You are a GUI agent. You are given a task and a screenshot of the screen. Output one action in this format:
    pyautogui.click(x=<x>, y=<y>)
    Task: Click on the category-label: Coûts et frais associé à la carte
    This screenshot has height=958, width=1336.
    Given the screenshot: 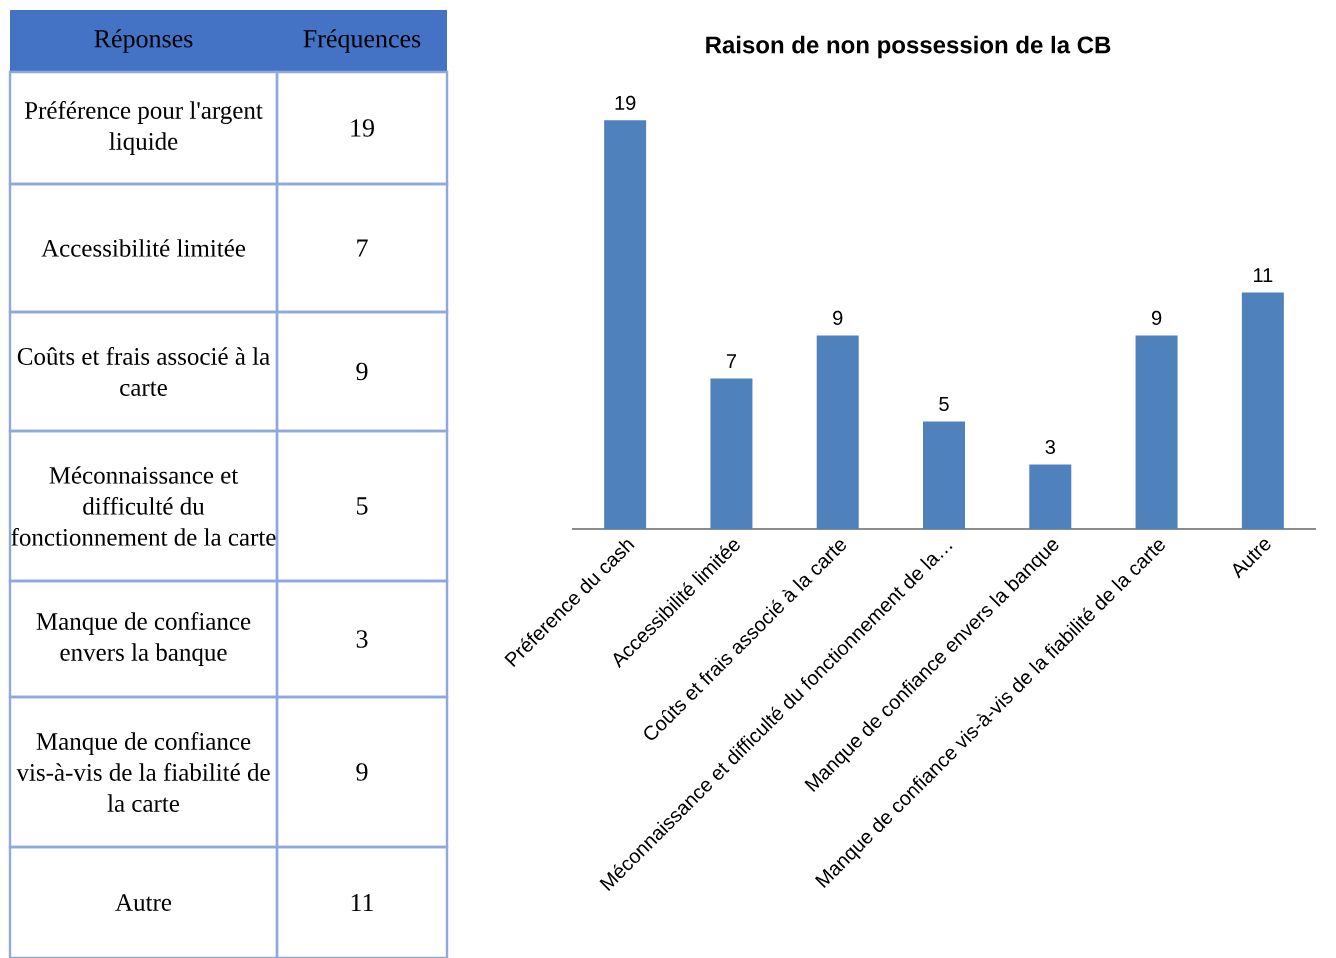 What is the action you would take?
    pyautogui.click(x=143, y=371)
    